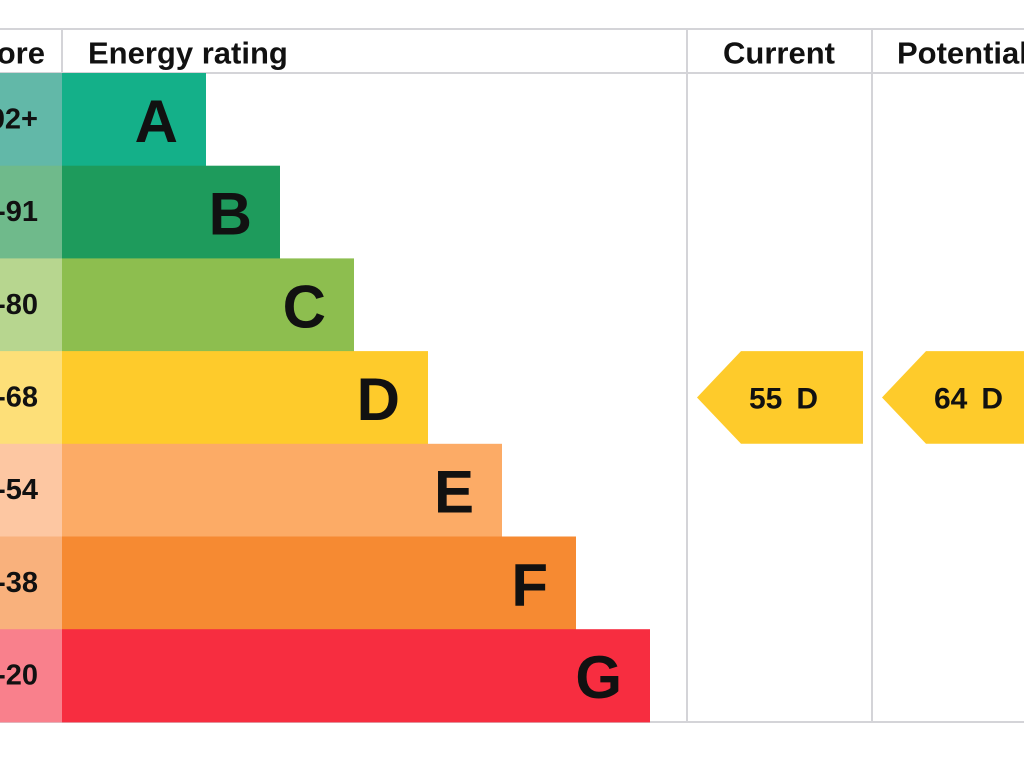  What do you see at coordinates (19, 490) in the screenshot?
I see `score-range: 39-54` at bounding box center [19, 490].